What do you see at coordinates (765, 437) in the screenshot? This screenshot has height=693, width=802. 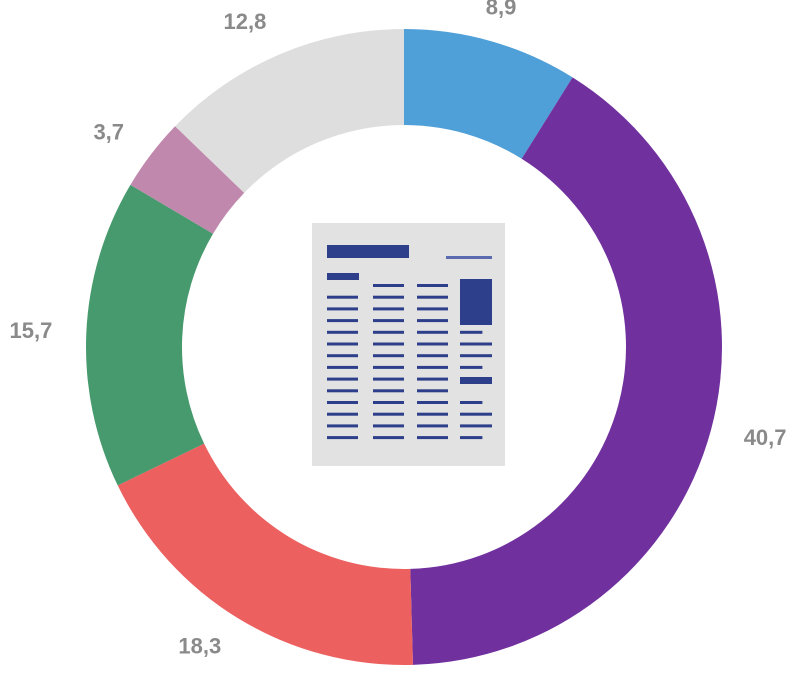 I see `data-label: 40,7` at bounding box center [765, 437].